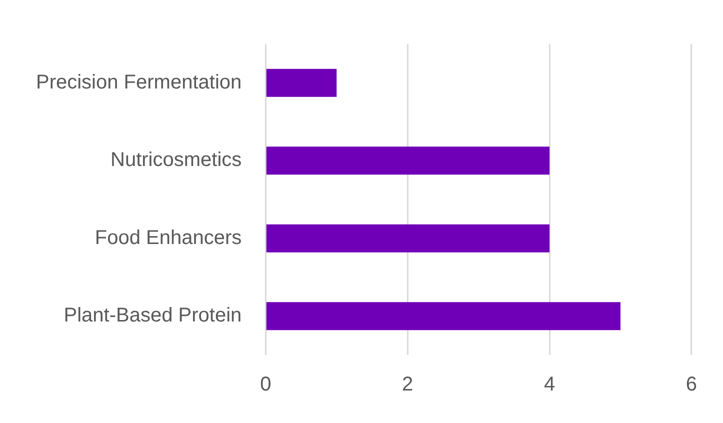  I want to click on y-tick-label: Food Enhancers, so click(168, 237).